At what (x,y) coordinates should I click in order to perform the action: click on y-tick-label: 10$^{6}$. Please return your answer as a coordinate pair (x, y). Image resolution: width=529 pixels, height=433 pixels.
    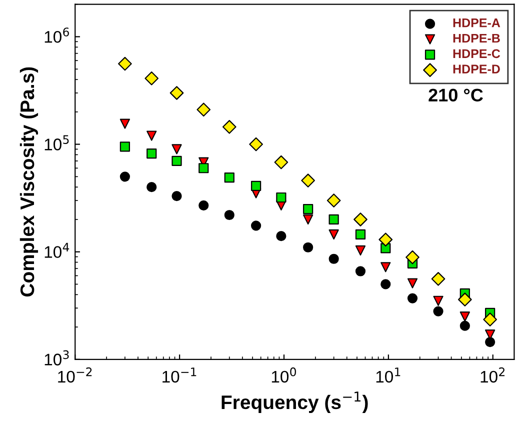
    Looking at the image, I should click on (56, 35).